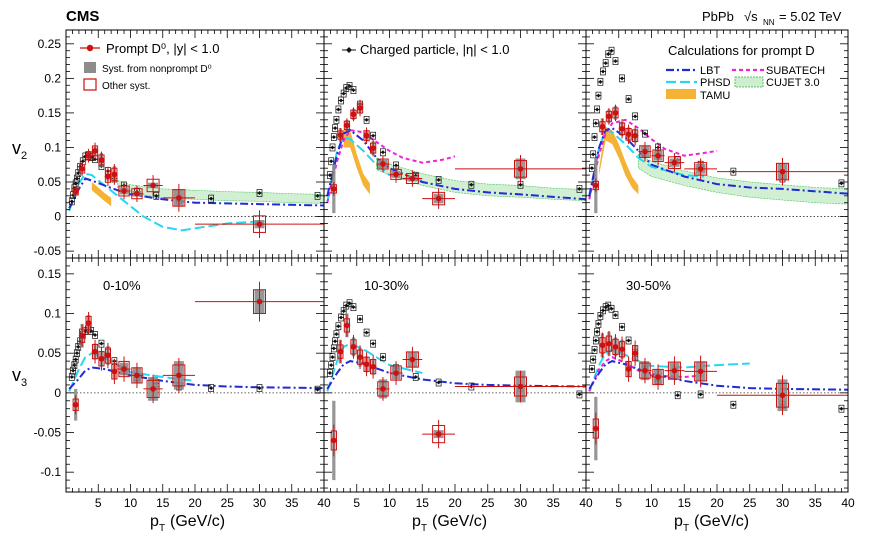 Image resolution: width=883 pixels, height=536 pixels. I want to click on y-tick-label: -0.05, so click(48, 433).